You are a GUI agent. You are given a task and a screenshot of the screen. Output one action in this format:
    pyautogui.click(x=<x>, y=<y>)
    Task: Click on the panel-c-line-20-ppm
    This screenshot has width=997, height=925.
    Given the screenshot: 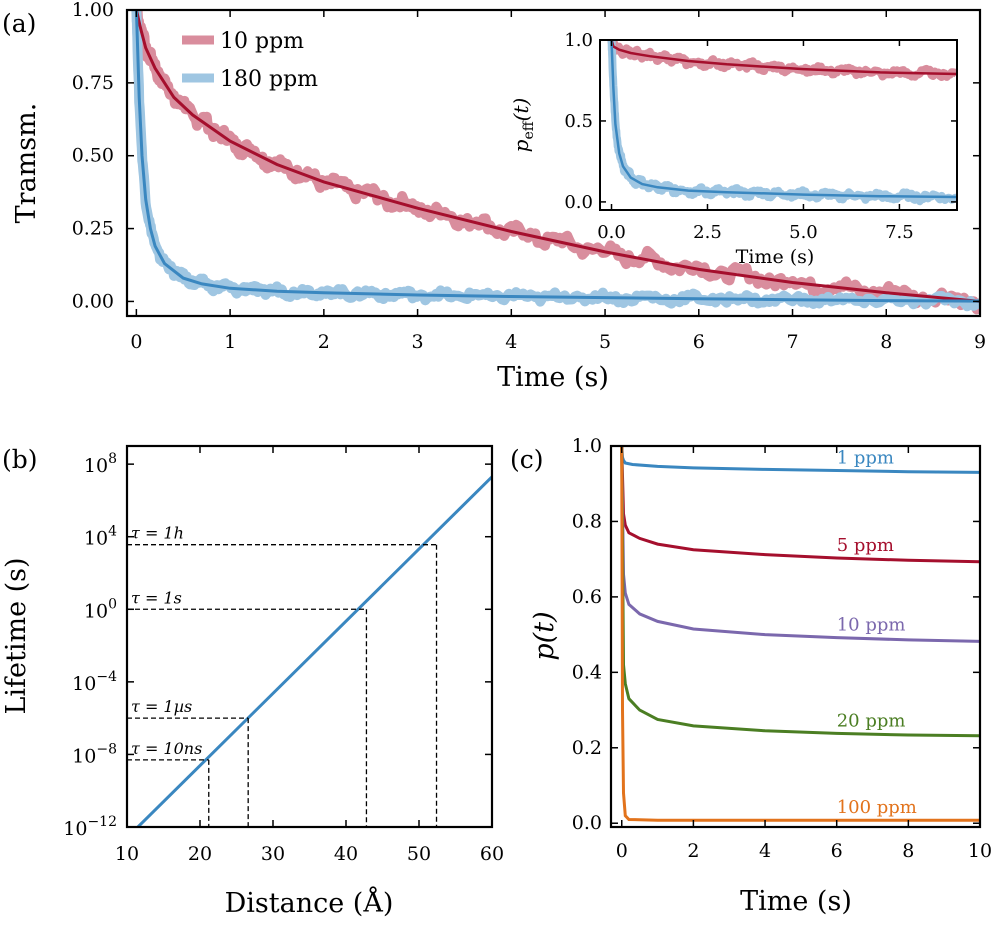 What is the action you would take?
    pyautogui.click(x=800, y=592)
    